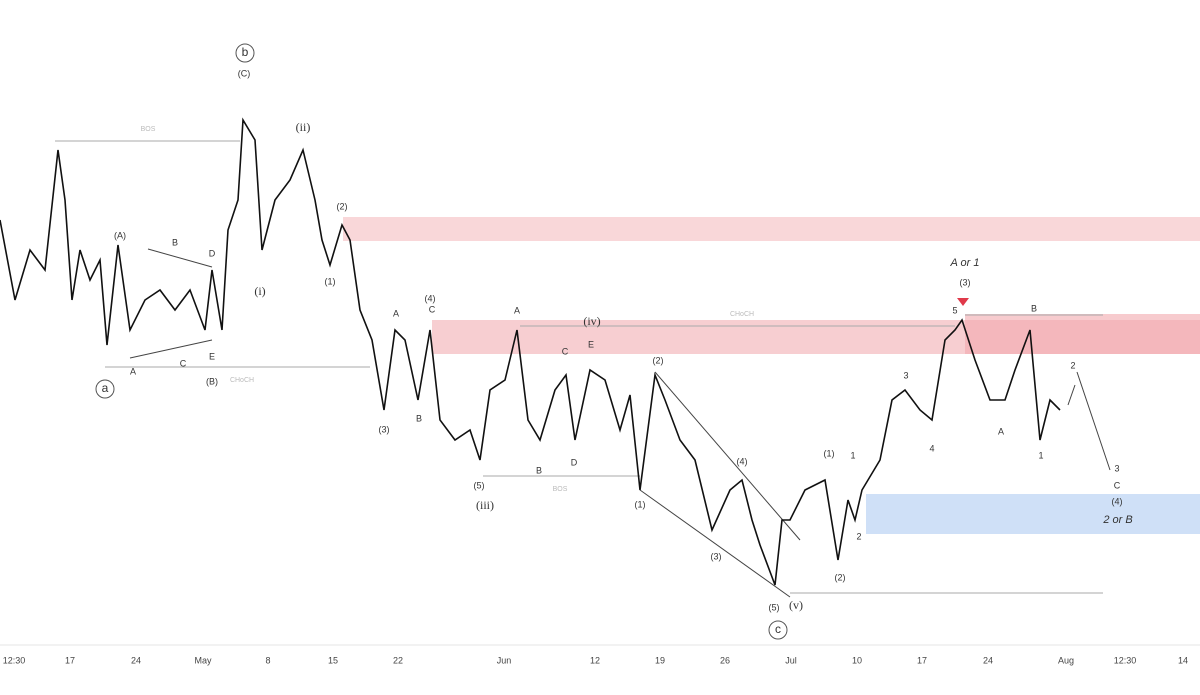 The image size is (1200, 695). I want to click on wave-label: (ii), so click(303, 127).